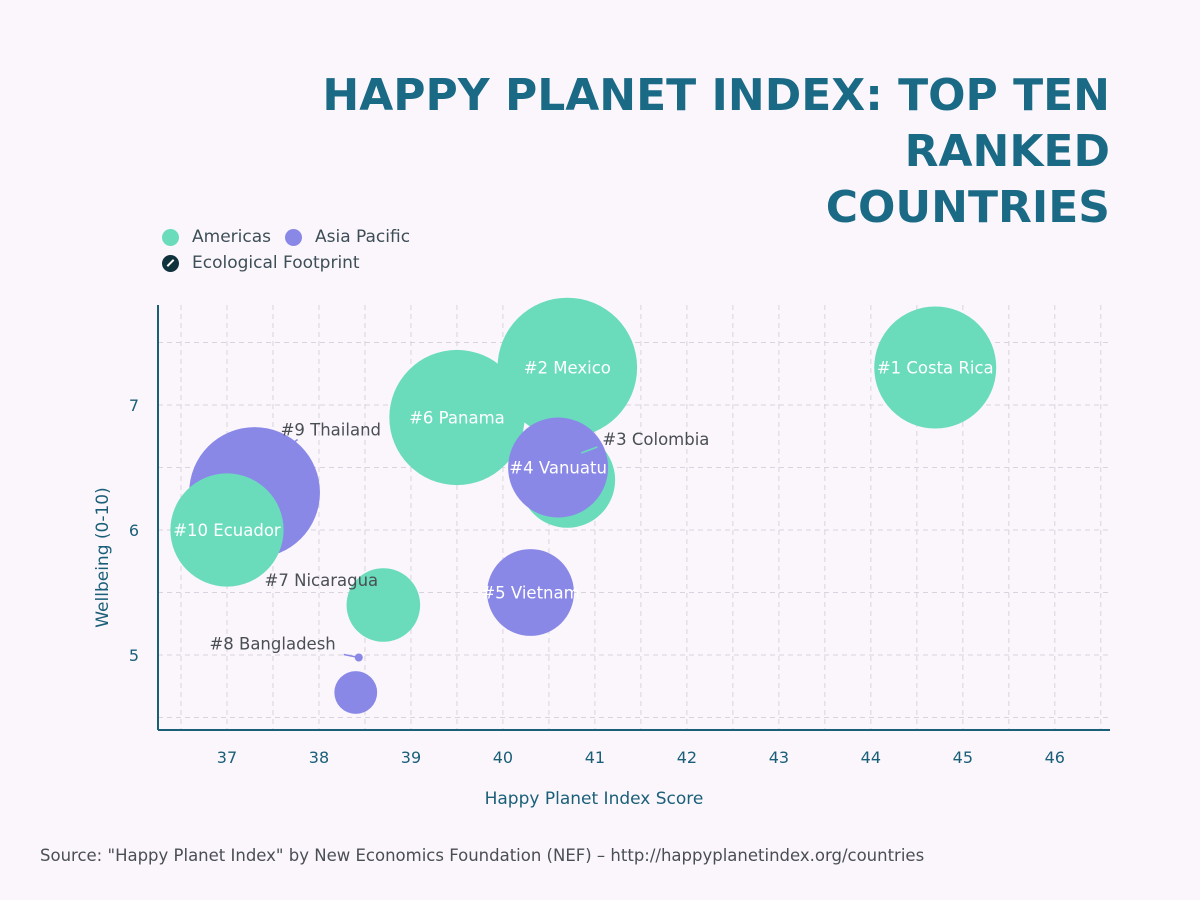 The width and height of the screenshot is (1200, 900). Describe the element at coordinates (351, 656) in the screenshot. I see `leader-line-8-bangladesh` at that location.